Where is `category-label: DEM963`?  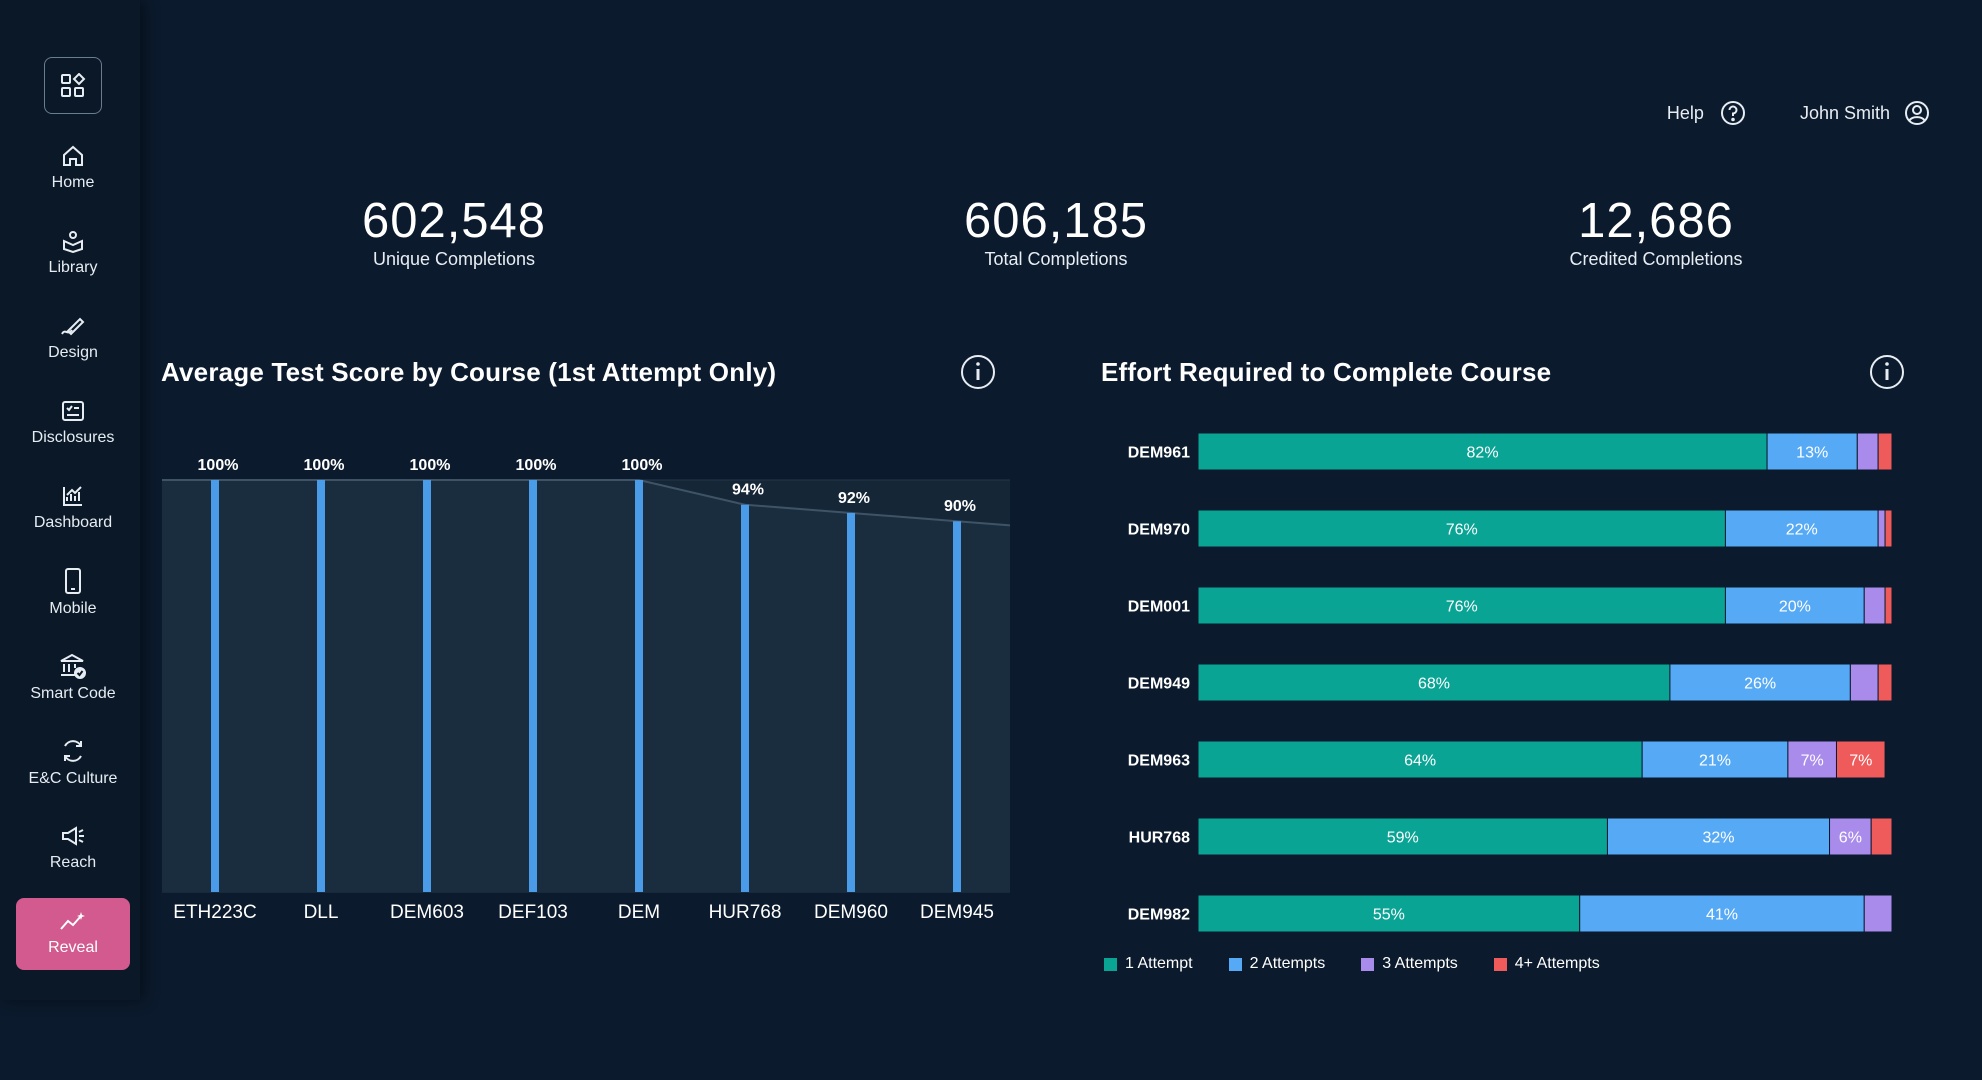
category-label: DEM963 is located at coordinates (1159, 761).